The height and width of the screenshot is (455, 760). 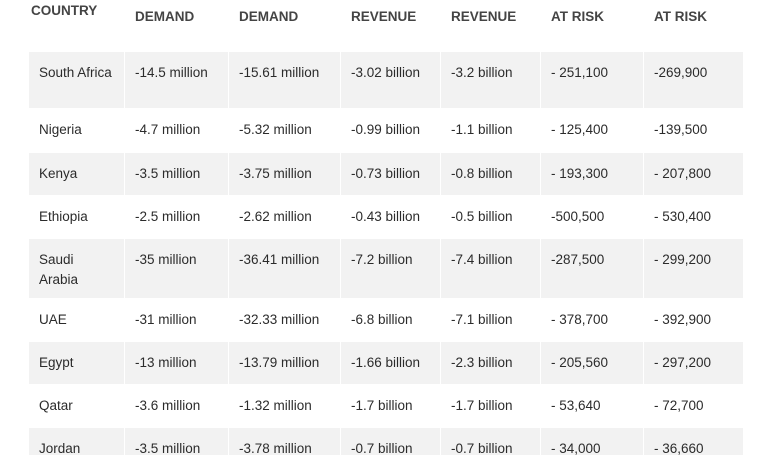 I want to click on value-cell: -32.33 million, so click(x=279, y=319).